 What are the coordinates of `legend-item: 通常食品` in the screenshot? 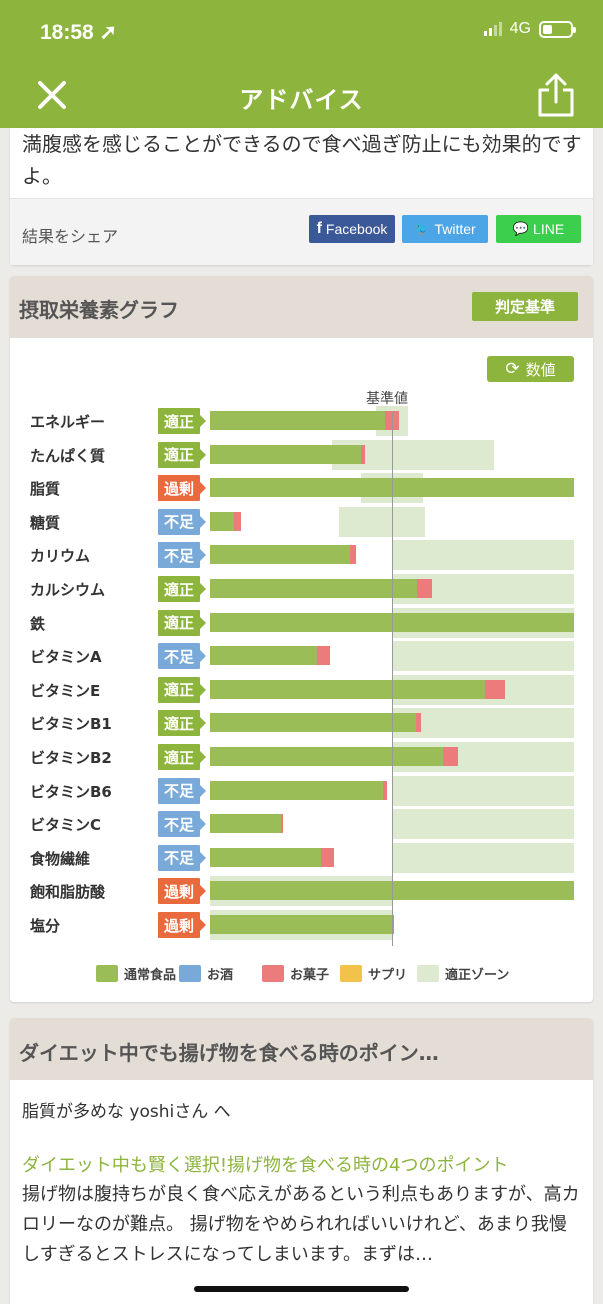 It's located at (136, 973).